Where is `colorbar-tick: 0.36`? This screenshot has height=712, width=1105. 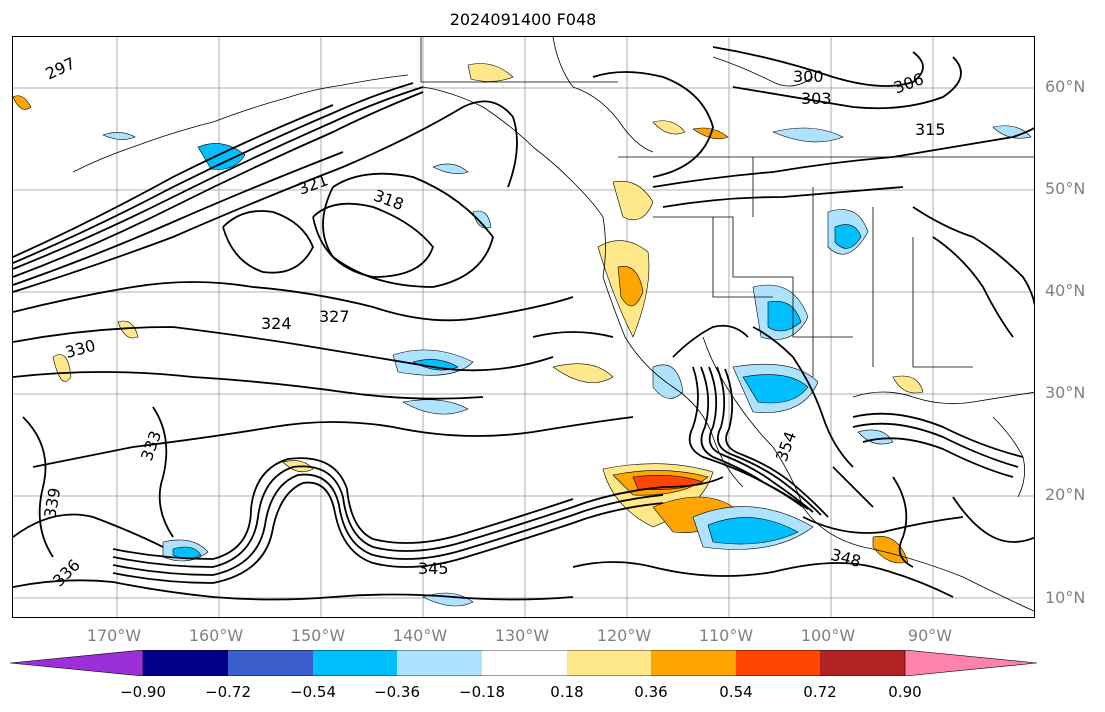 colorbar-tick: 0.36 is located at coordinates (651, 692).